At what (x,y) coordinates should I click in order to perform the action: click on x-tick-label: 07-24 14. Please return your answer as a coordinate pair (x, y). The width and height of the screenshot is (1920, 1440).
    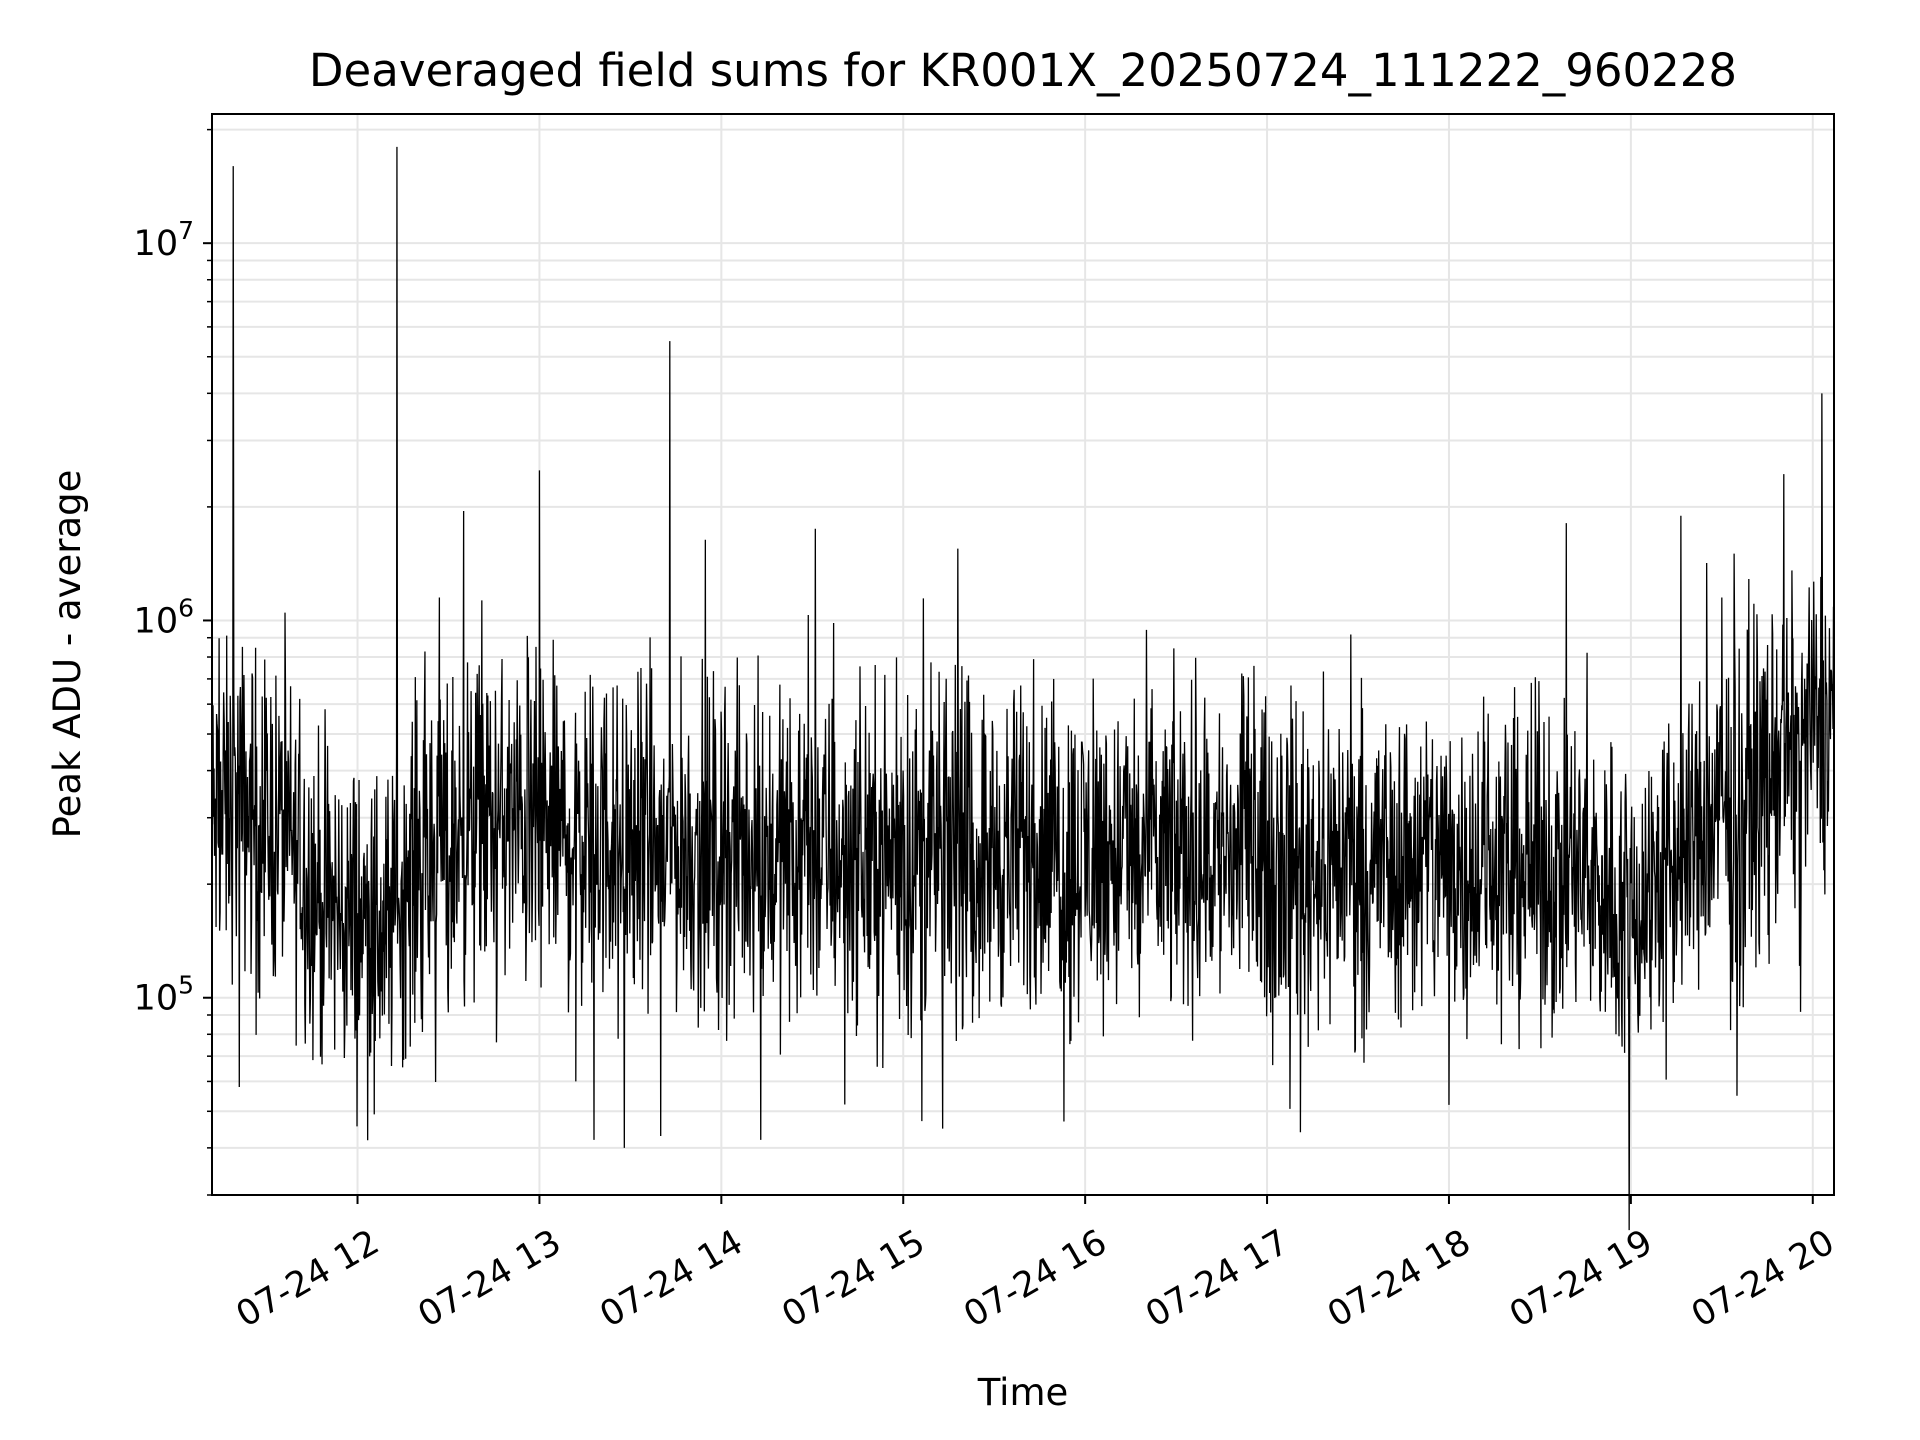
    Looking at the image, I should click on (672, 1278).